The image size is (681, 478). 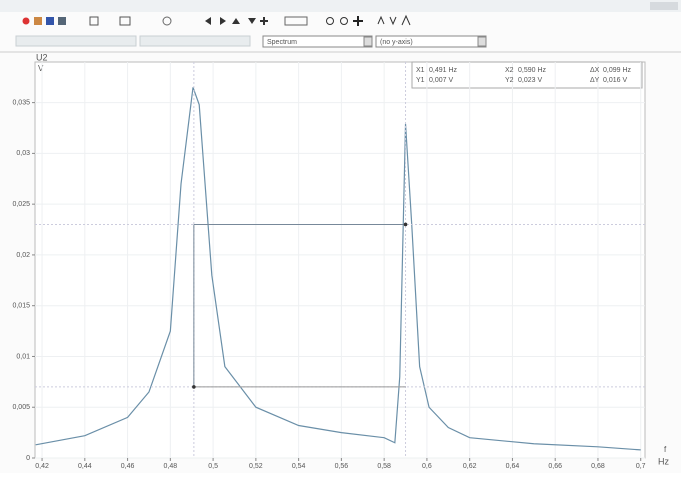 What do you see at coordinates (441, 80) in the screenshot?
I see `readout-value: 0,007 V` at bounding box center [441, 80].